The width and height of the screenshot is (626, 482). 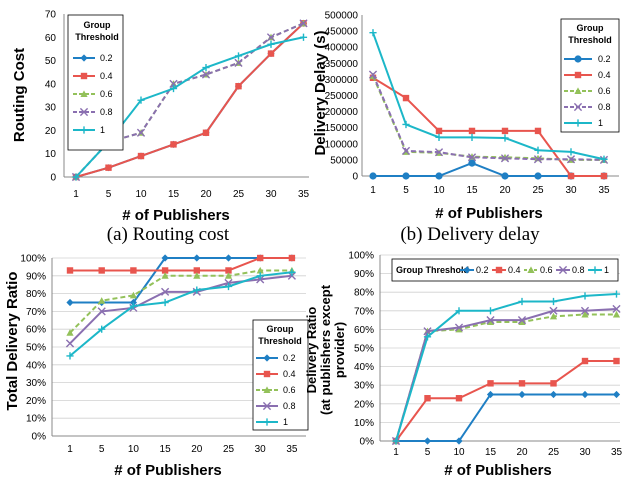 What do you see at coordinates (538, 190) in the screenshot?
I see `x-tick-label: 25` at bounding box center [538, 190].